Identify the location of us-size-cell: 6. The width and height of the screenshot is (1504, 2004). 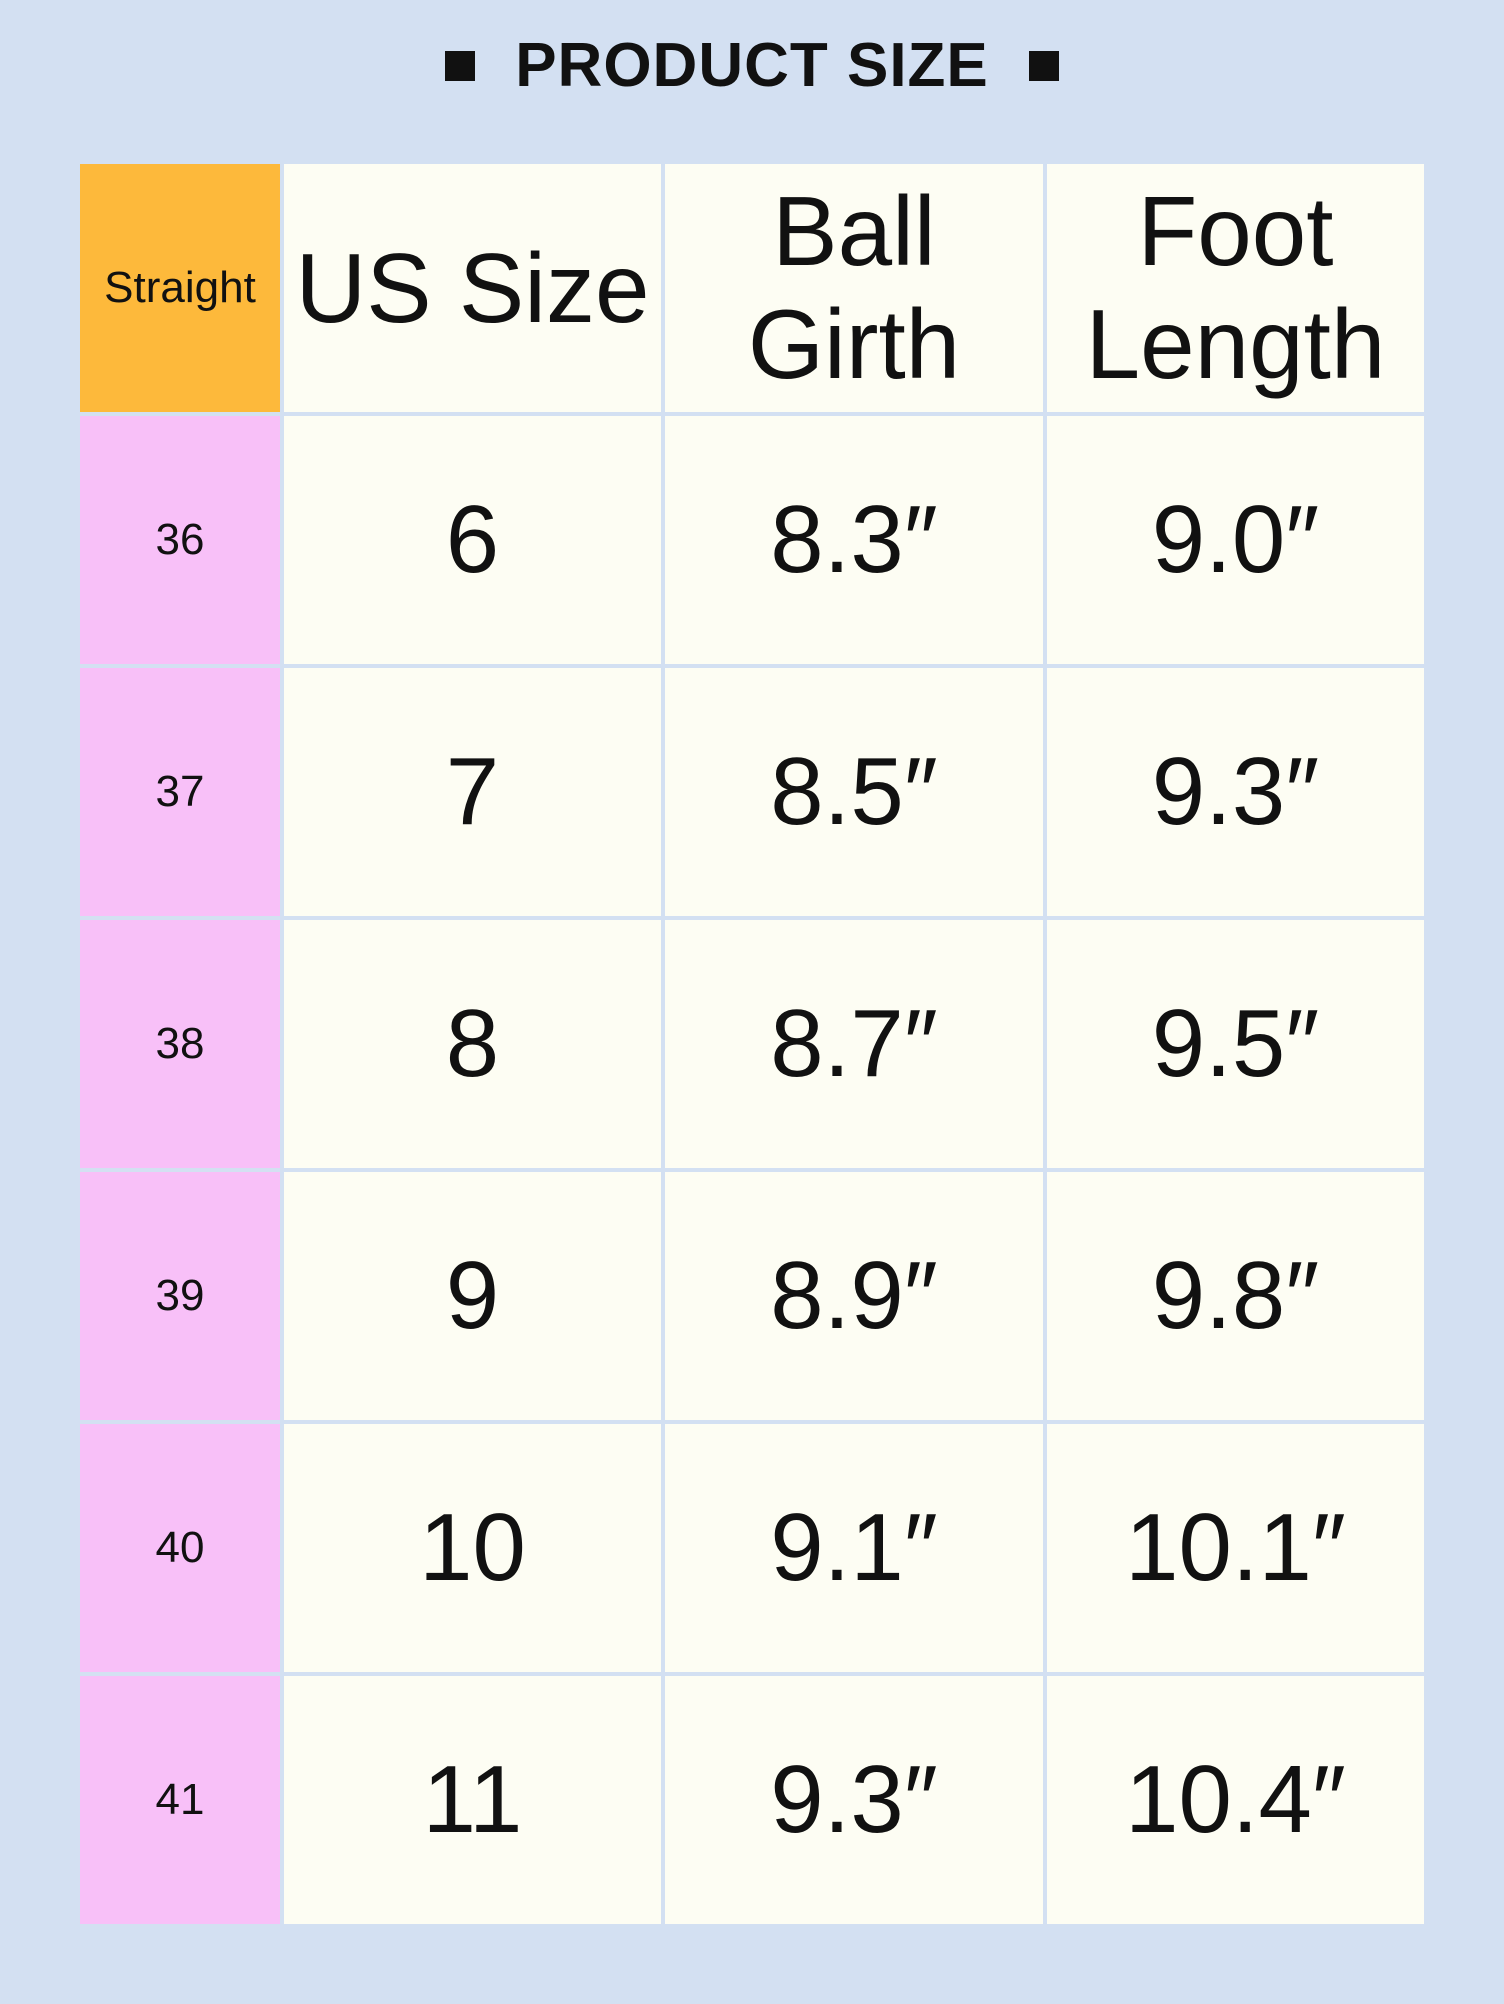
(472, 540).